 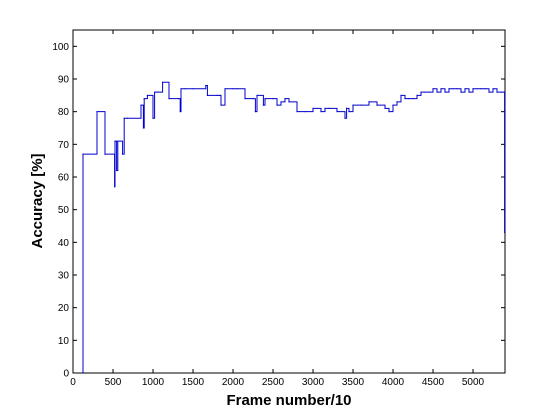 What do you see at coordinates (66, 374) in the screenshot?
I see `y-tick-label: 0` at bounding box center [66, 374].